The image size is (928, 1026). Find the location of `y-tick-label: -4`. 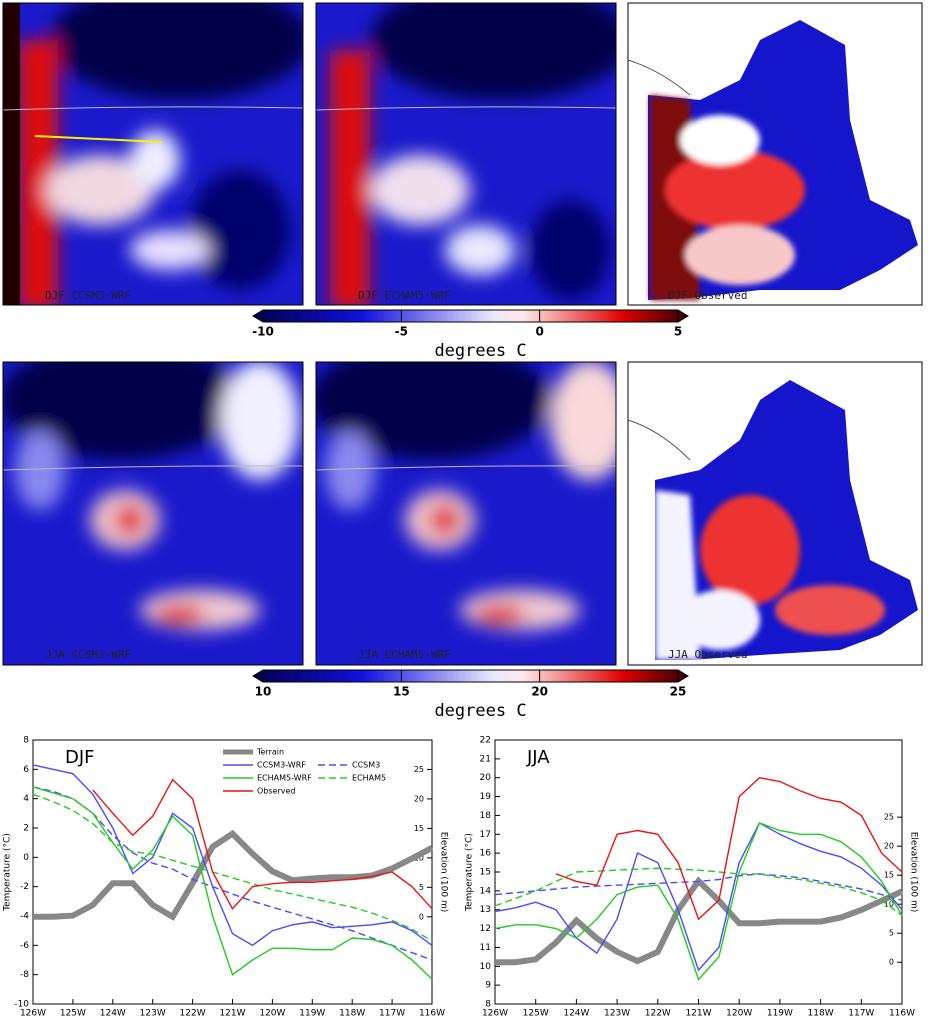

y-tick-label: -4 is located at coordinates (24, 917).